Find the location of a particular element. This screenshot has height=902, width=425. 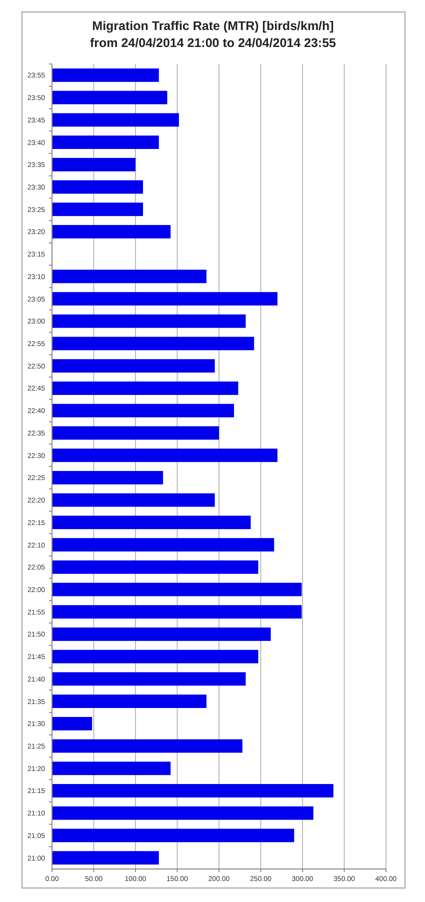

chart-subtitle: from 24/04/2014 21:00 to 24/04/2014 23:55 is located at coordinates (213, 43).